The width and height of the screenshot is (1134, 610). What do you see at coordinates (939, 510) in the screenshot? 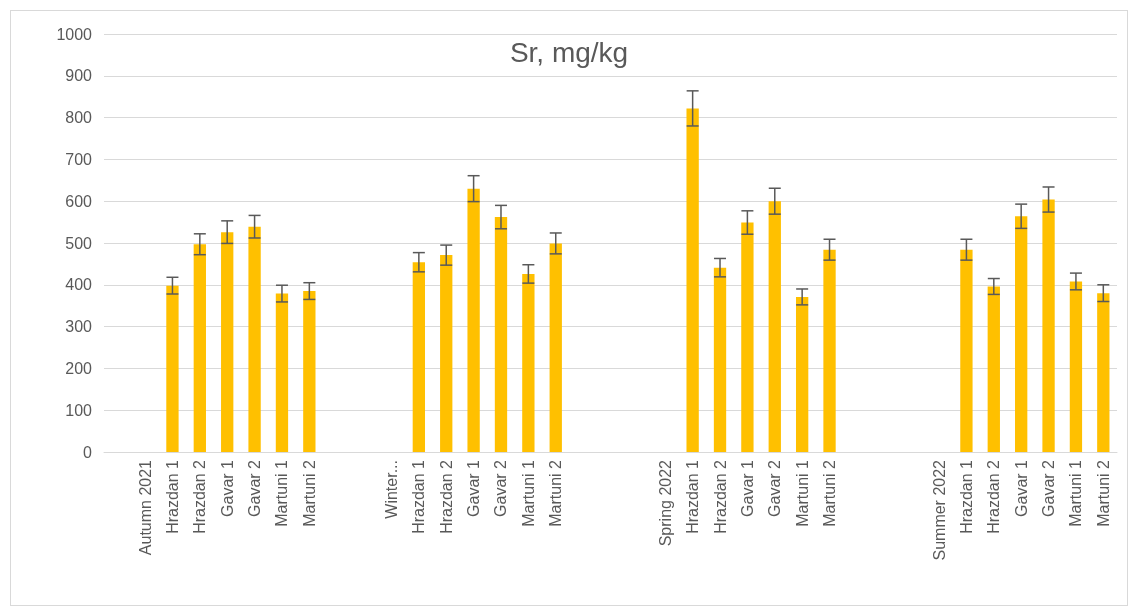
I see `x-tick-label: Summer 2022` at bounding box center [939, 510].